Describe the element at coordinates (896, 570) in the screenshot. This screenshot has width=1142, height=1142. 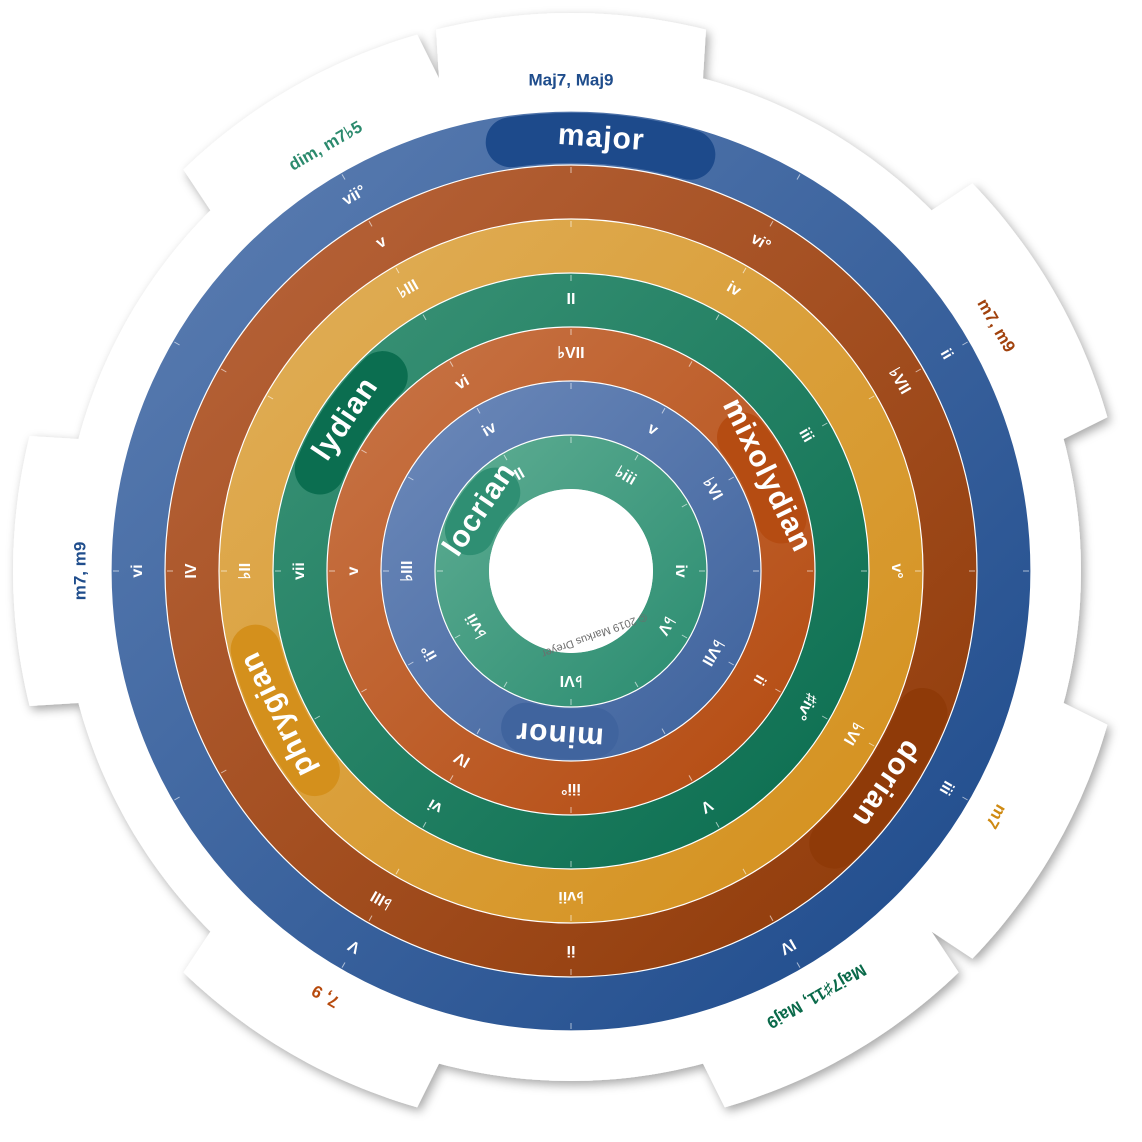
I see `ring-numeral: v°` at that location.